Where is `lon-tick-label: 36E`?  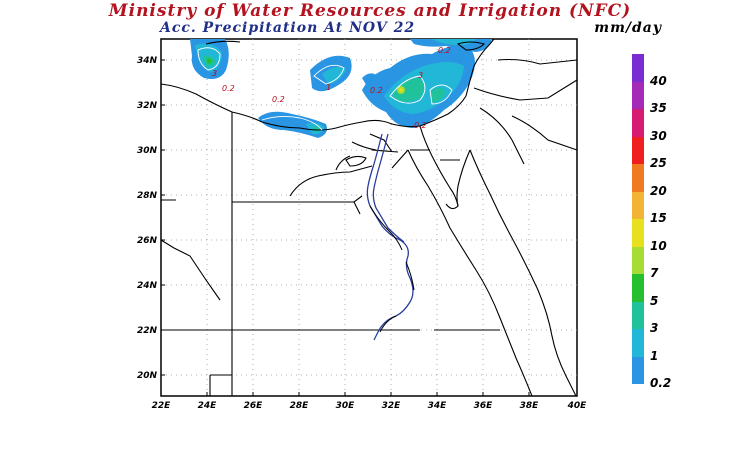 lon-tick-label: 36E is located at coordinates (484, 406).